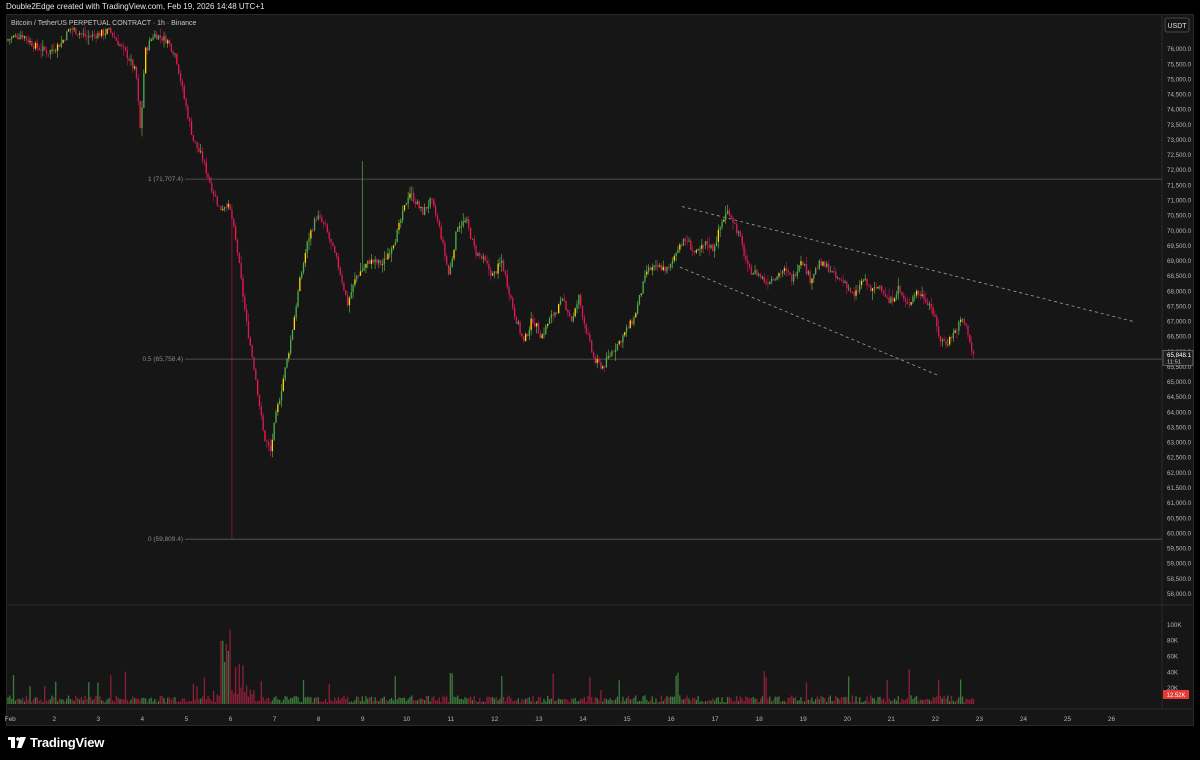 The image size is (1200, 760). What do you see at coordinates (892, 719) in the screenshot?
I see `x-tick-label: 21` at bounding box center [892, 719].